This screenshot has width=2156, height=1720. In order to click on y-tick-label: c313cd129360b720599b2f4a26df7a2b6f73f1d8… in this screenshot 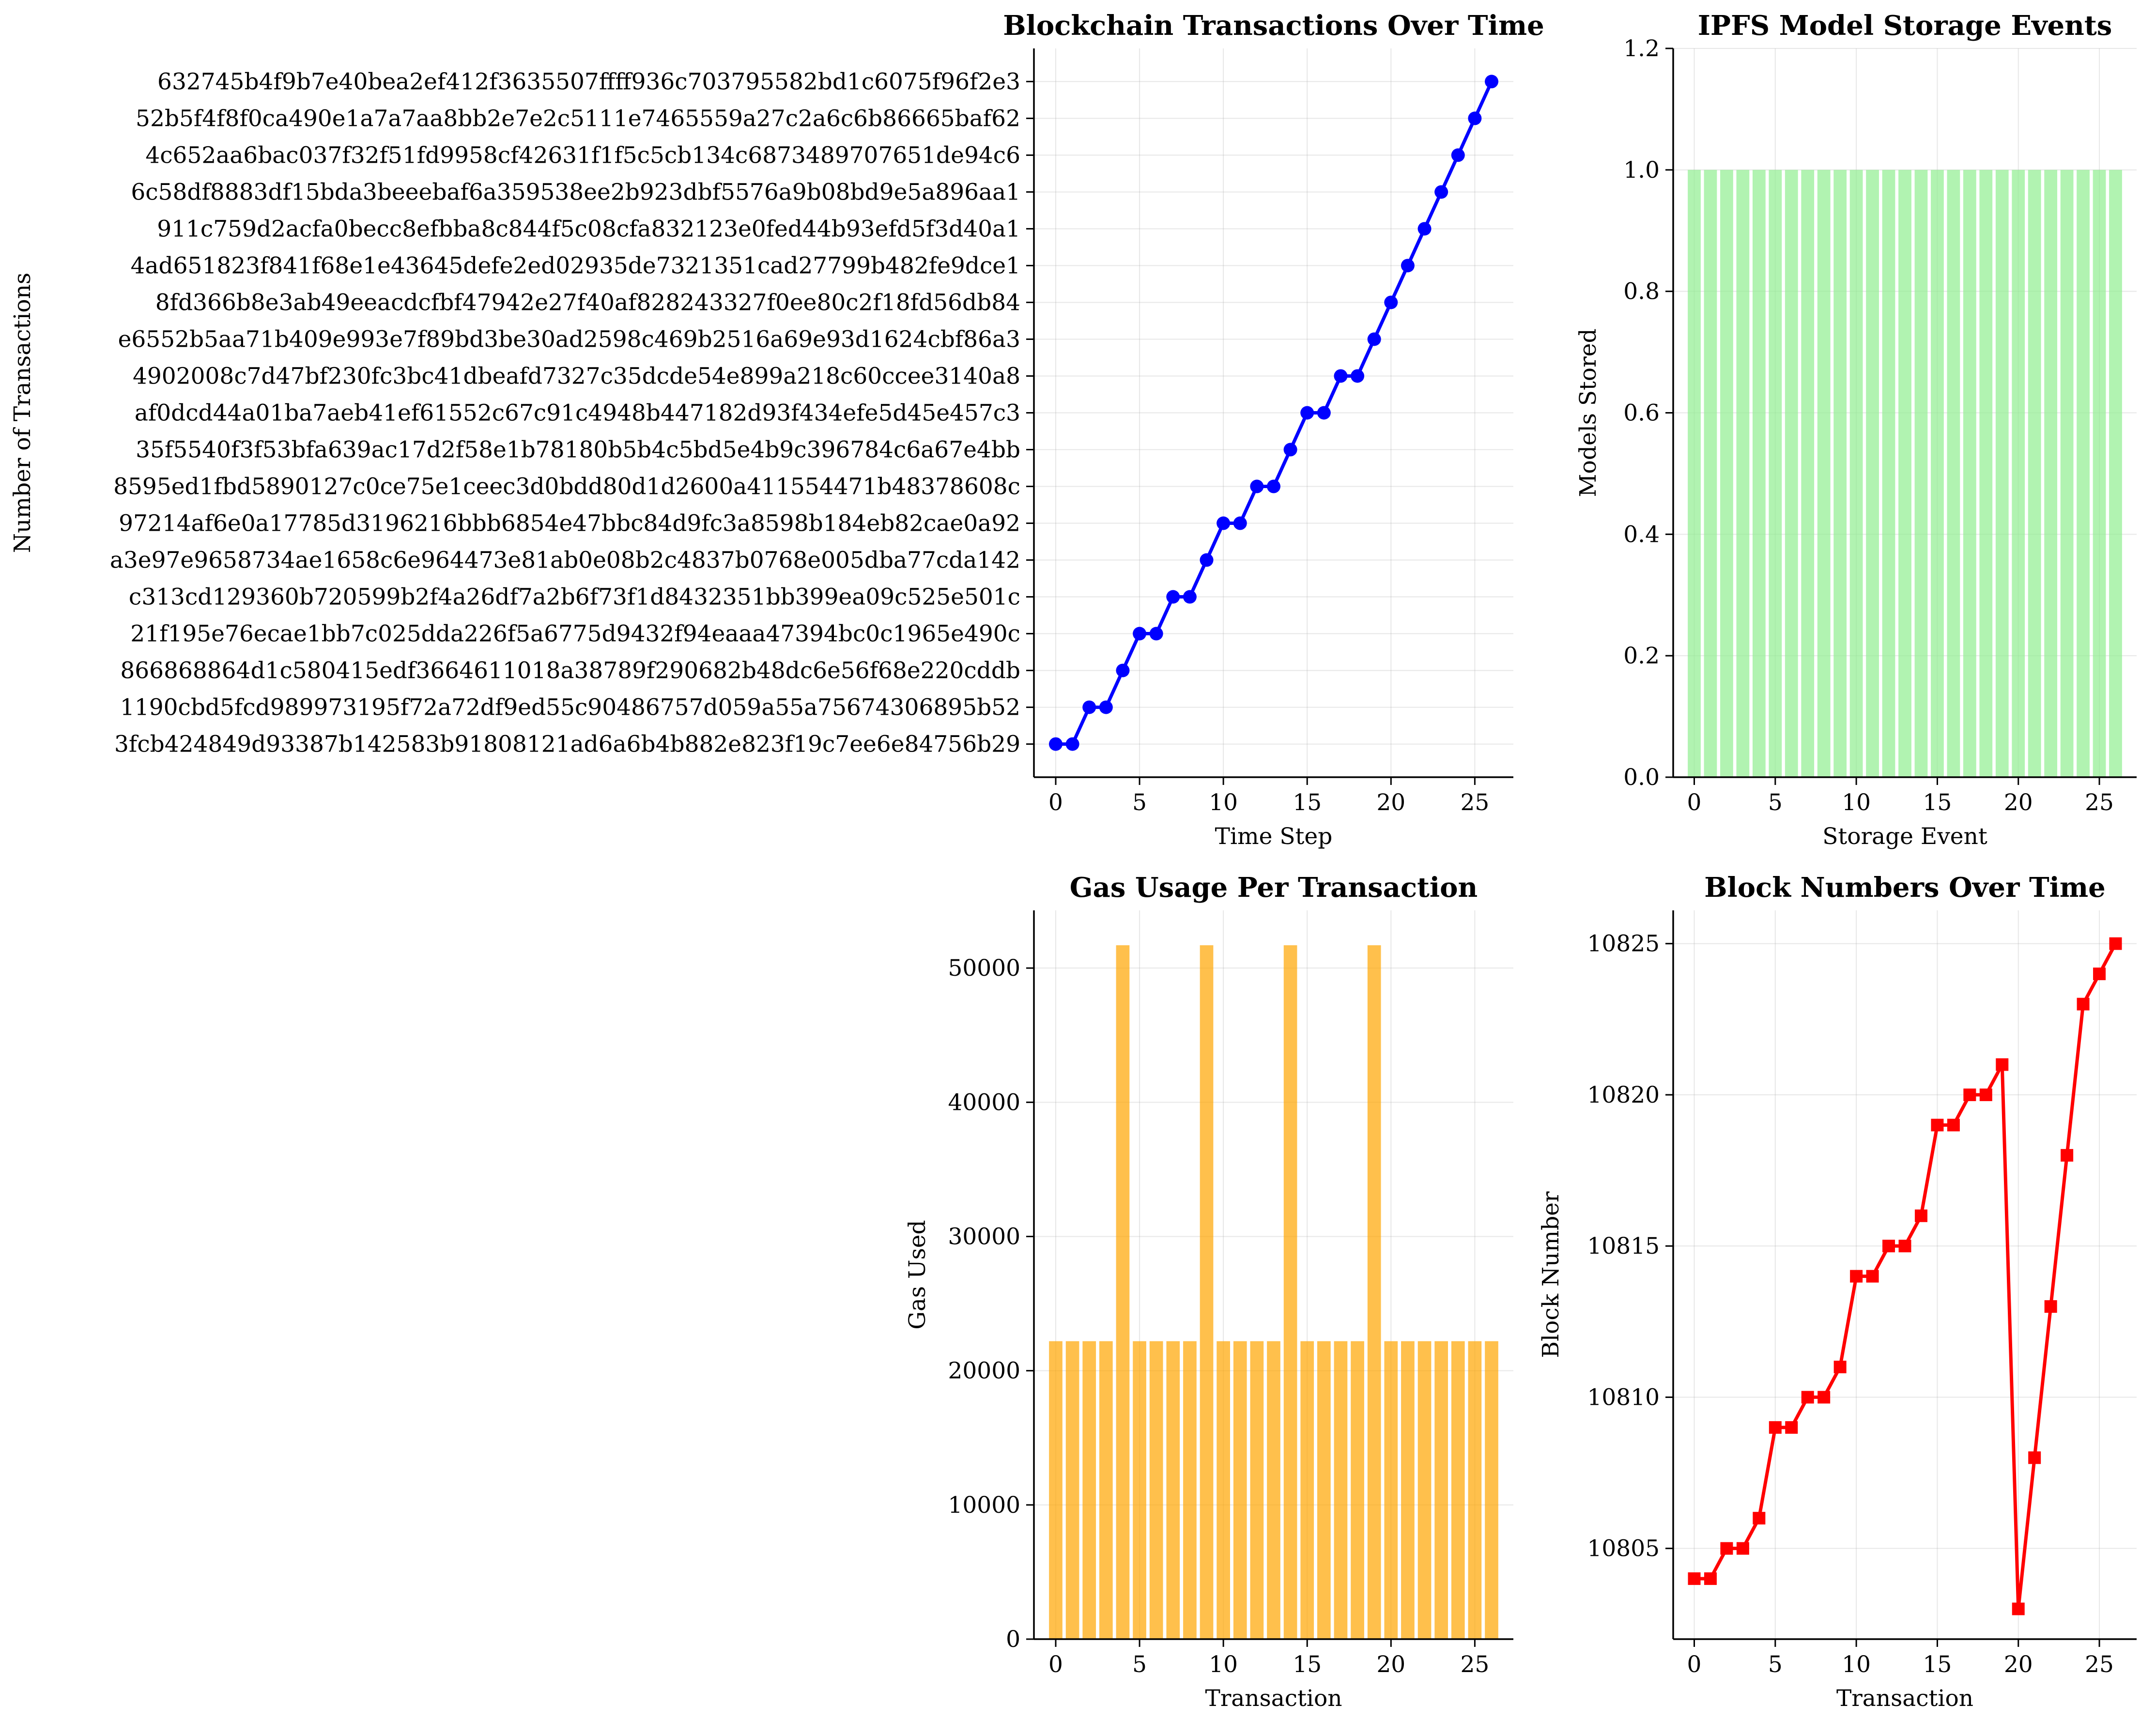, I will do `click(574, 597)`.